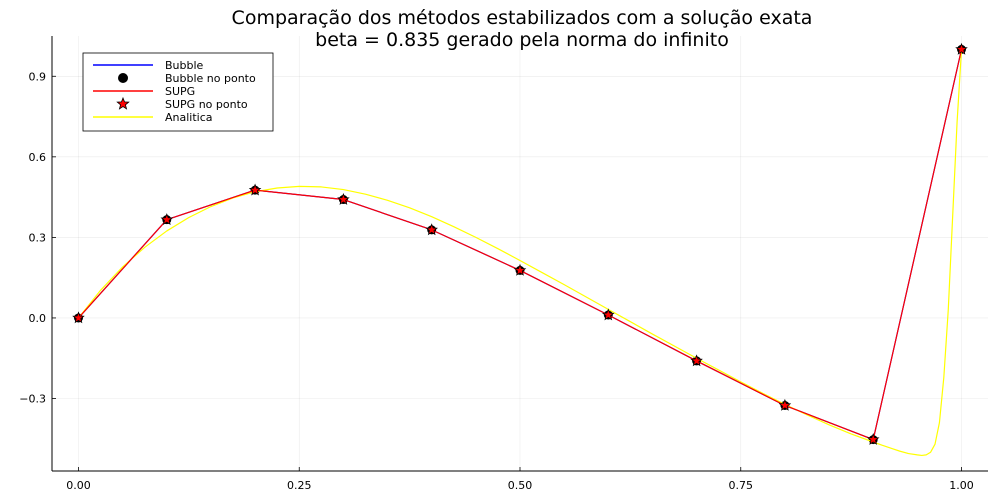 The width and height of the screenshot is (1000, 500). I want to click on y-tick-label: 0.6, so click(38, 157).